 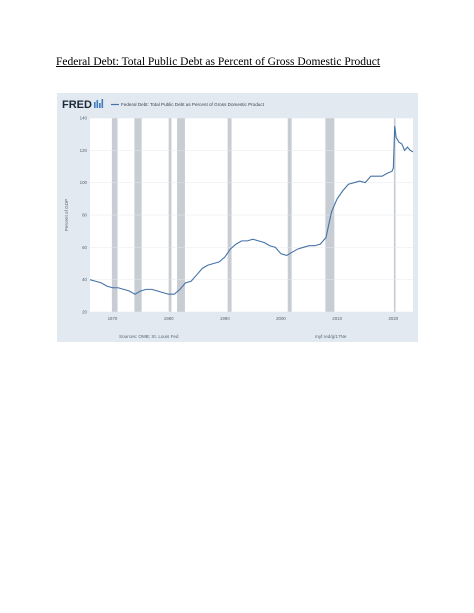 I want to click on y-tick-label: 120, so click(x=84, y=150).